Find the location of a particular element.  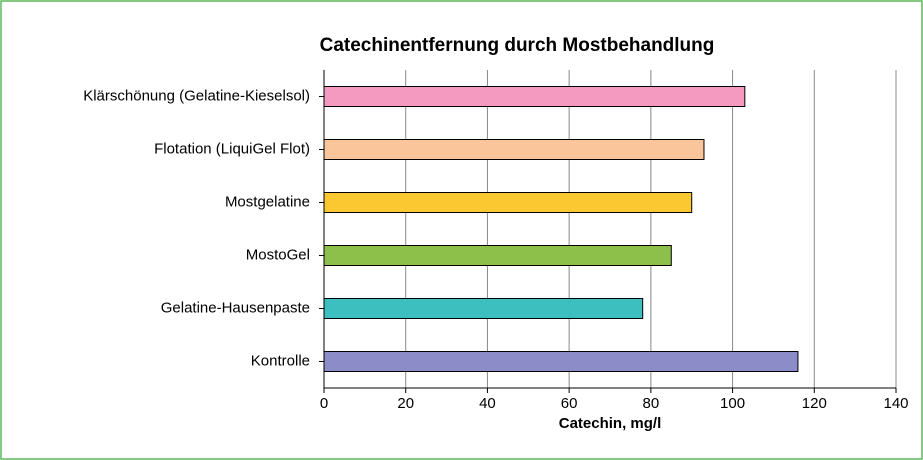

x-tick-label: 60 is located at coordinates (569, 403).